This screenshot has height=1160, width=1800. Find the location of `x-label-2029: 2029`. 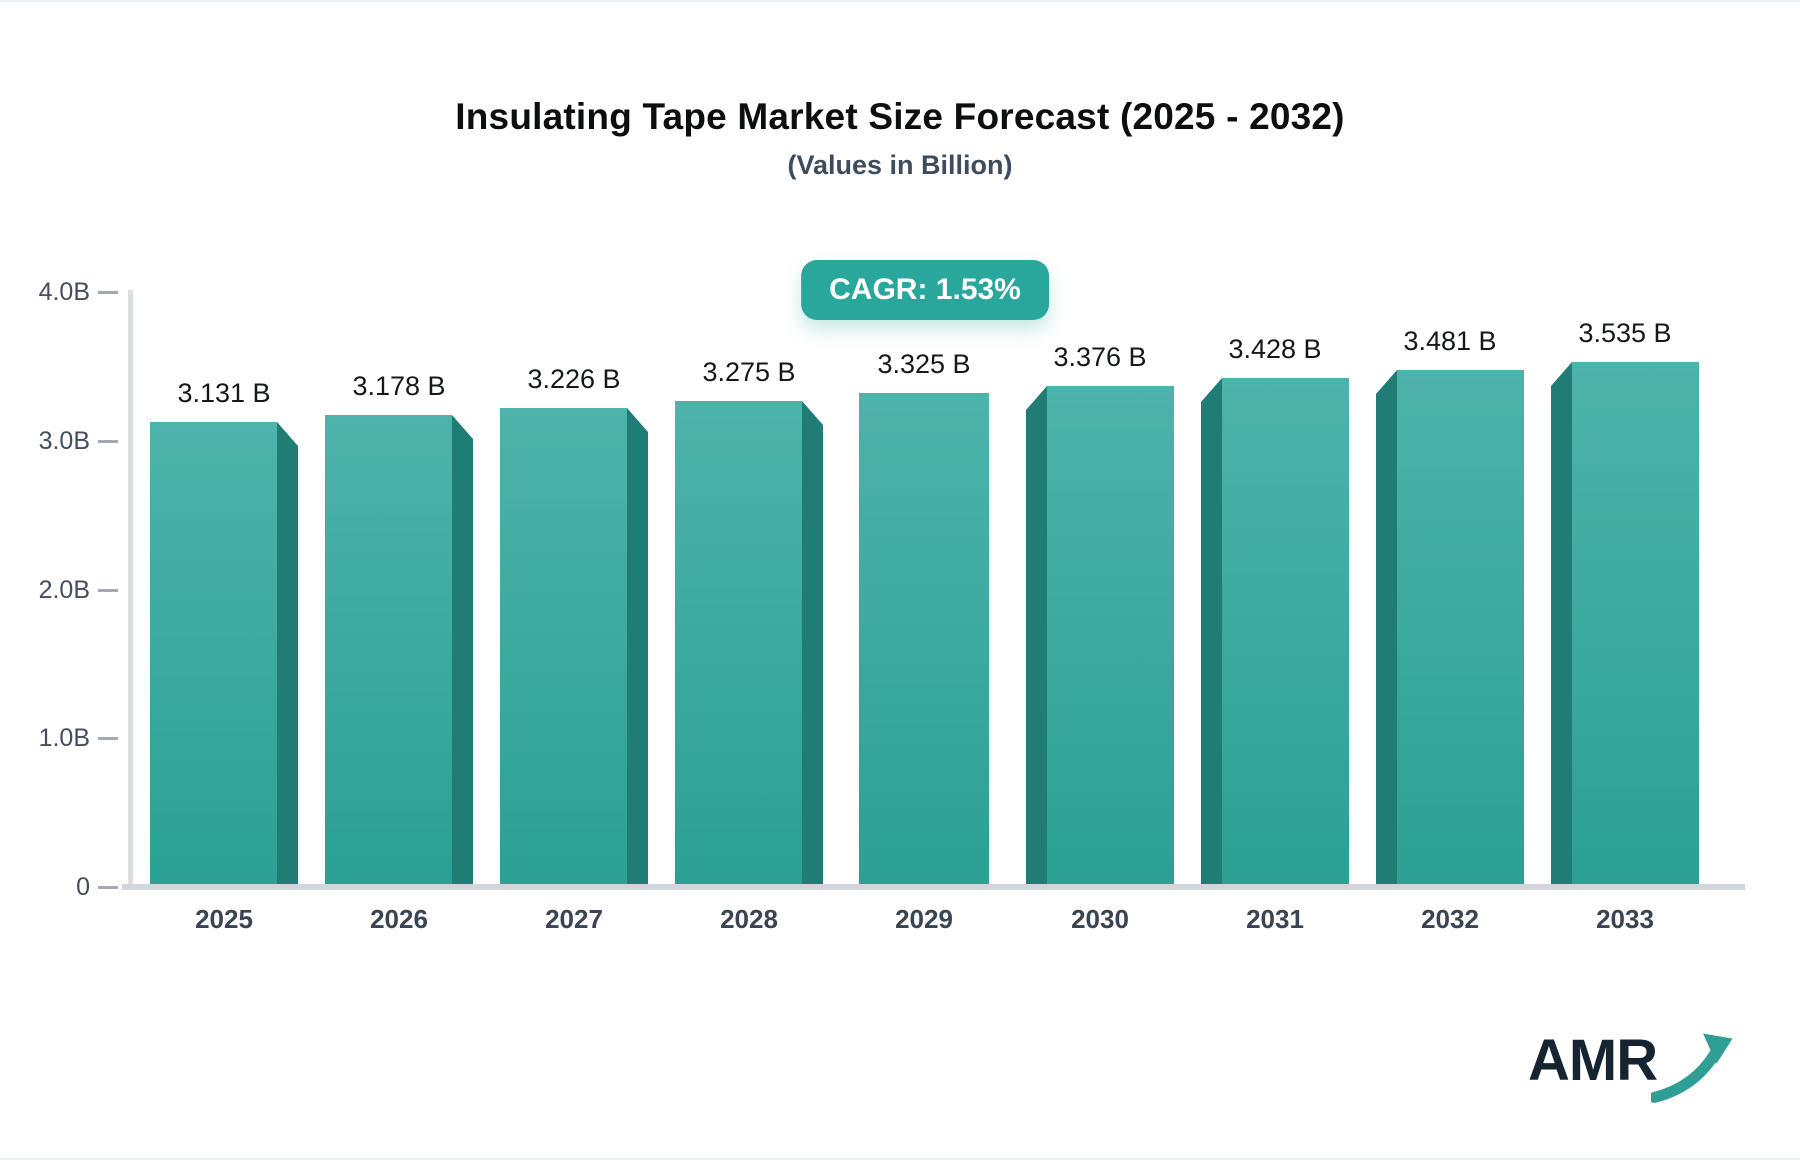

x-label-2029: 2029 is located at coordinates (924, 919).